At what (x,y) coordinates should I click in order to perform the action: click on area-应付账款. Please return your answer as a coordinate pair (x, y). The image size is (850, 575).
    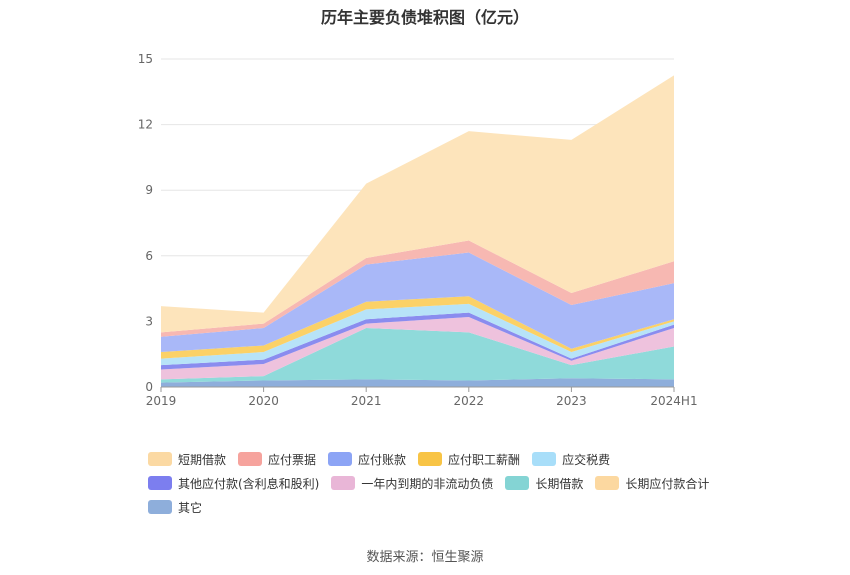
    Looking at the image, I should click on (417, 302).